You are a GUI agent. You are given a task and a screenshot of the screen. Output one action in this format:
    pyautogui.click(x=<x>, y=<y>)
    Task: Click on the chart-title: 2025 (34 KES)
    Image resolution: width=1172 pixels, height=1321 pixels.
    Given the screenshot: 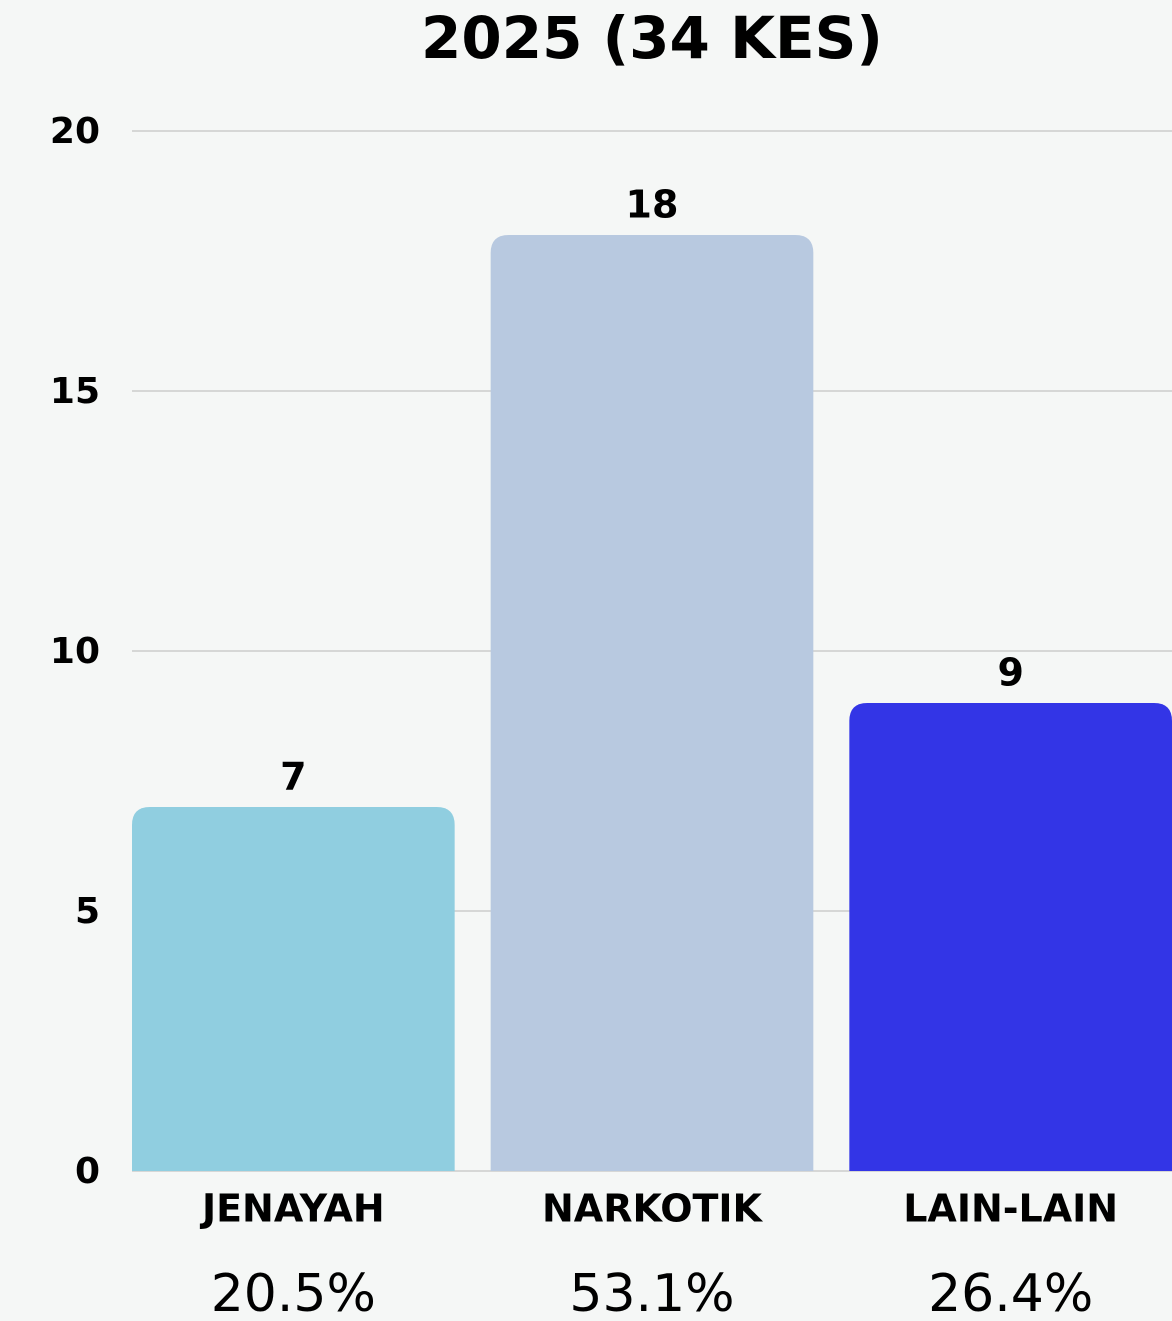 What is the action you would take?
    pyautogui.click(x=652, y=38)
    